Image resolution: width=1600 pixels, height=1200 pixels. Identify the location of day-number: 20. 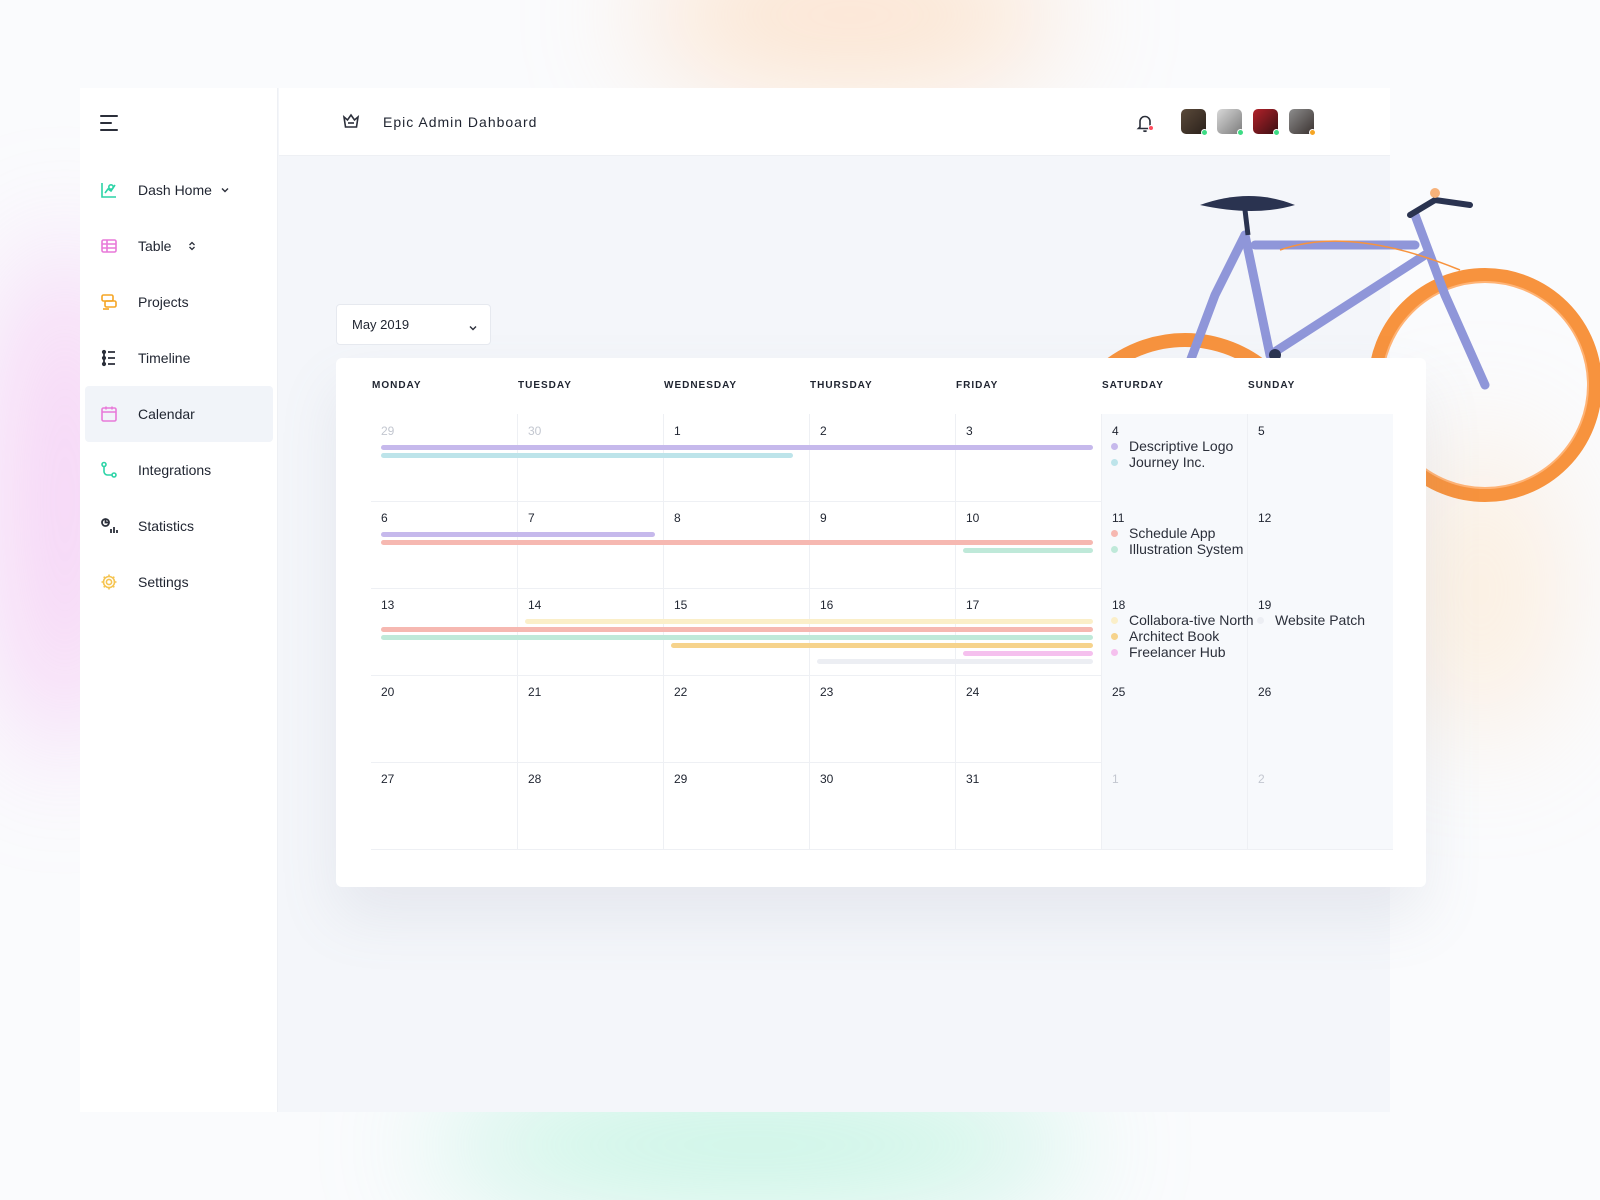
(388, 692).